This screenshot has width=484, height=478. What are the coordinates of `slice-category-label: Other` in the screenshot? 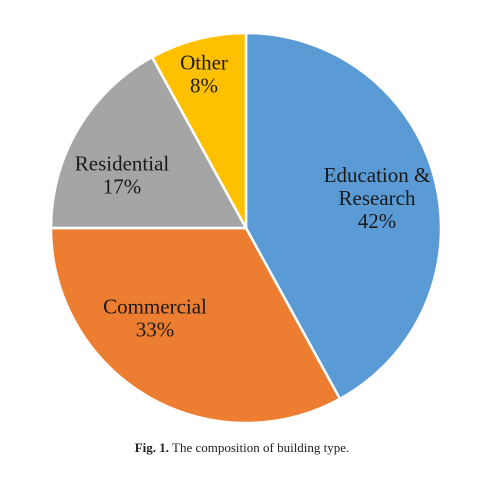 It's located at (204, 62).